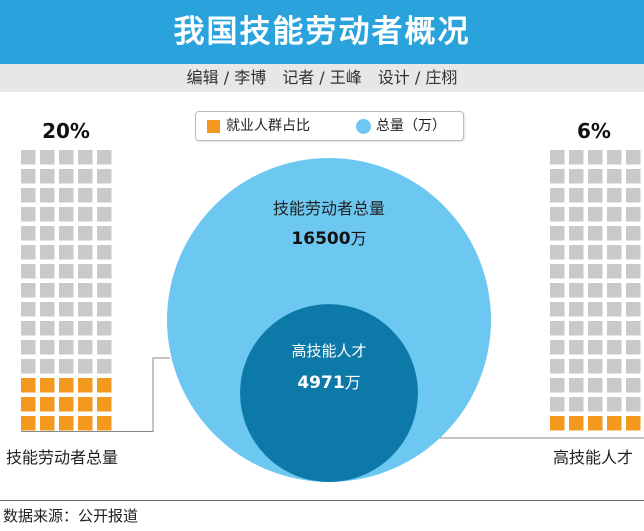 The height and width of the screenshot is (531, 644). What do you see at coordinates (95, 394) in the screenshot?
I see `left-connector-line` at bounding box center [95, 394].